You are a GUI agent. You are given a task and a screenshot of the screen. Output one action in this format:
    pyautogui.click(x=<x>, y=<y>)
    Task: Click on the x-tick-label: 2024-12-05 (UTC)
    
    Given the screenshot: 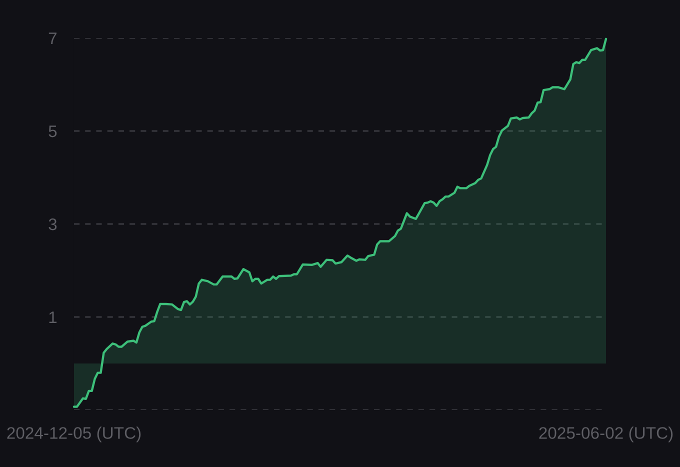 What is the action you would take?
    pyautogui.click(x=74, y=434)
    